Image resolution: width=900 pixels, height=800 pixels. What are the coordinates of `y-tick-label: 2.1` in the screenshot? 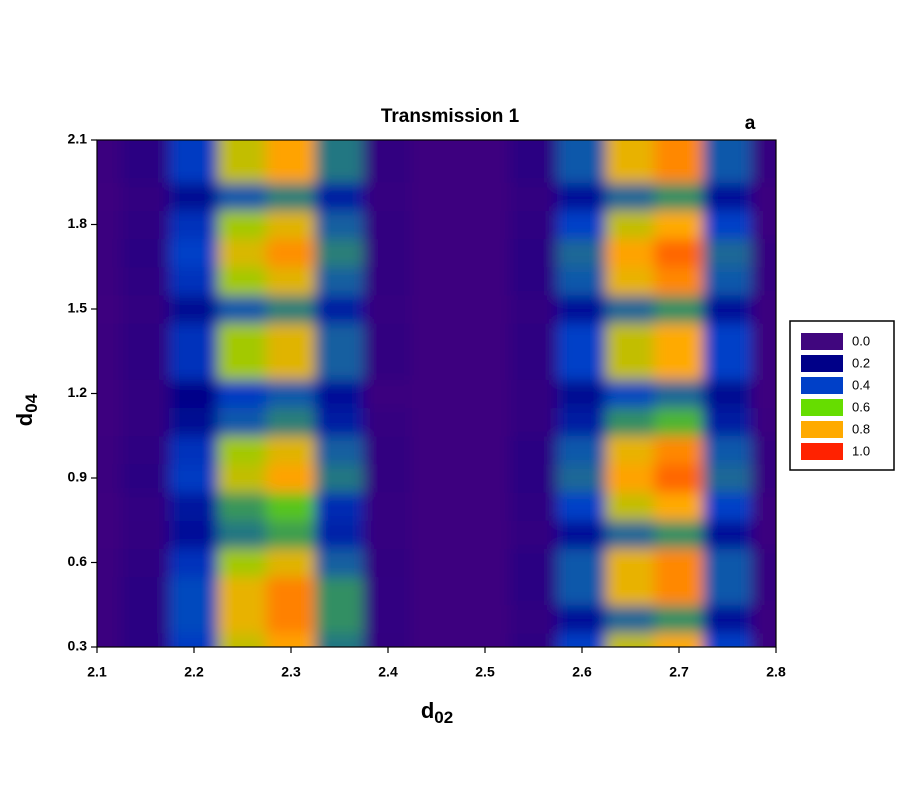 It's located at (78, 139).